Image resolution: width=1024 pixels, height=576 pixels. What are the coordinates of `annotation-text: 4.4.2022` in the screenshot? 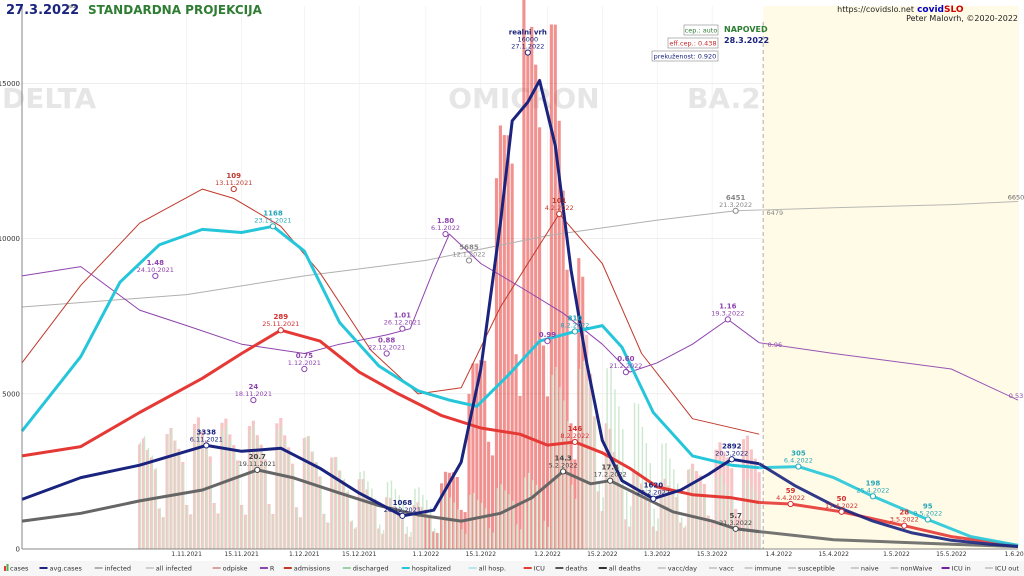 It's located at (790, 498).